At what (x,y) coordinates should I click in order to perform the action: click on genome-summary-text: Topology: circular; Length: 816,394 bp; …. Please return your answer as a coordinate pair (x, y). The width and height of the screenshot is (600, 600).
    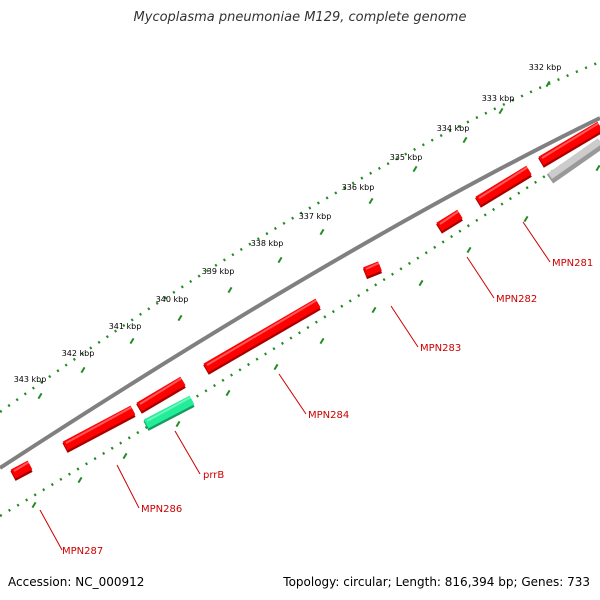
    Looking at the image, I should click on (436, 582).